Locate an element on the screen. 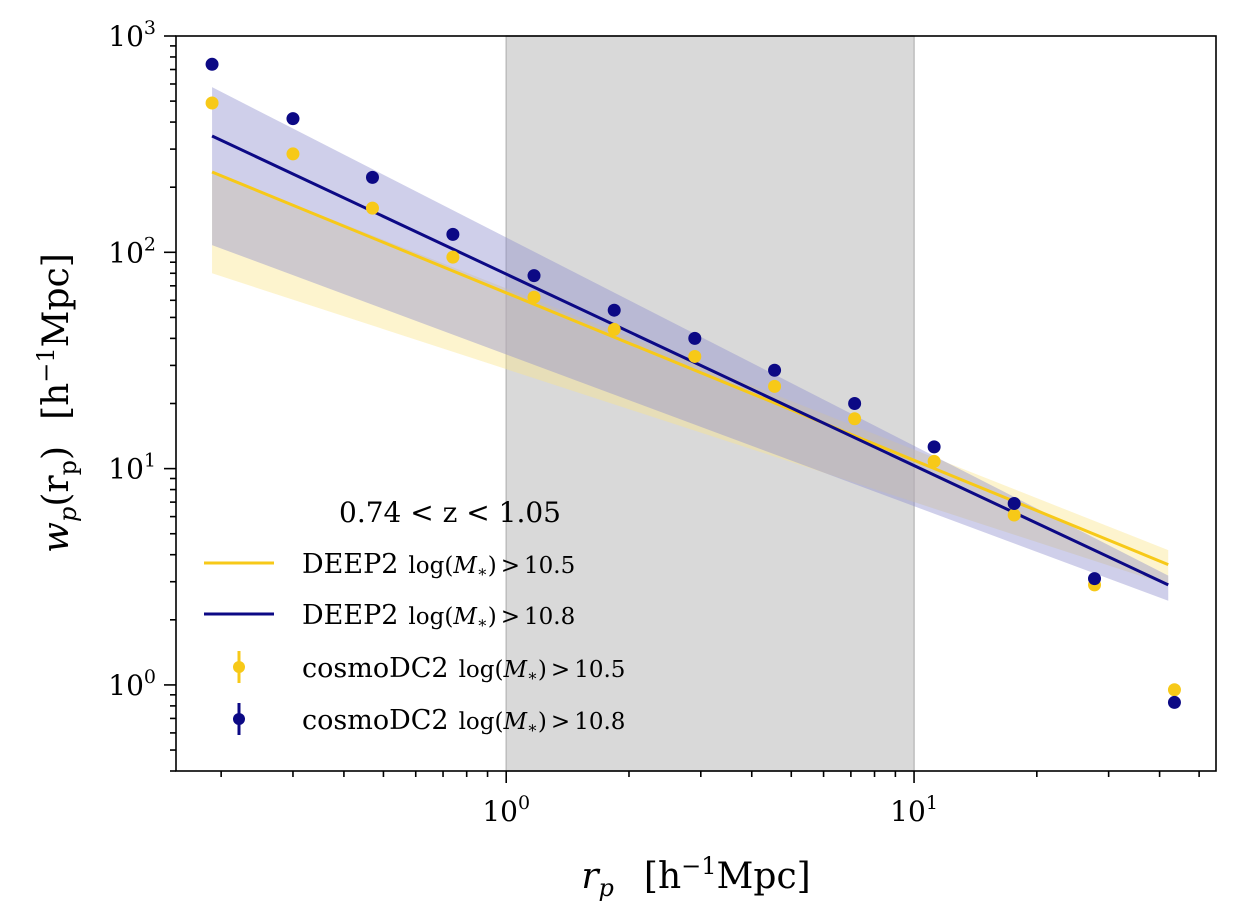 The width and height of the screenshot is (1242, 922). x-axis-label: rp [h−1Mpc] is located at coordinates (695, 877).